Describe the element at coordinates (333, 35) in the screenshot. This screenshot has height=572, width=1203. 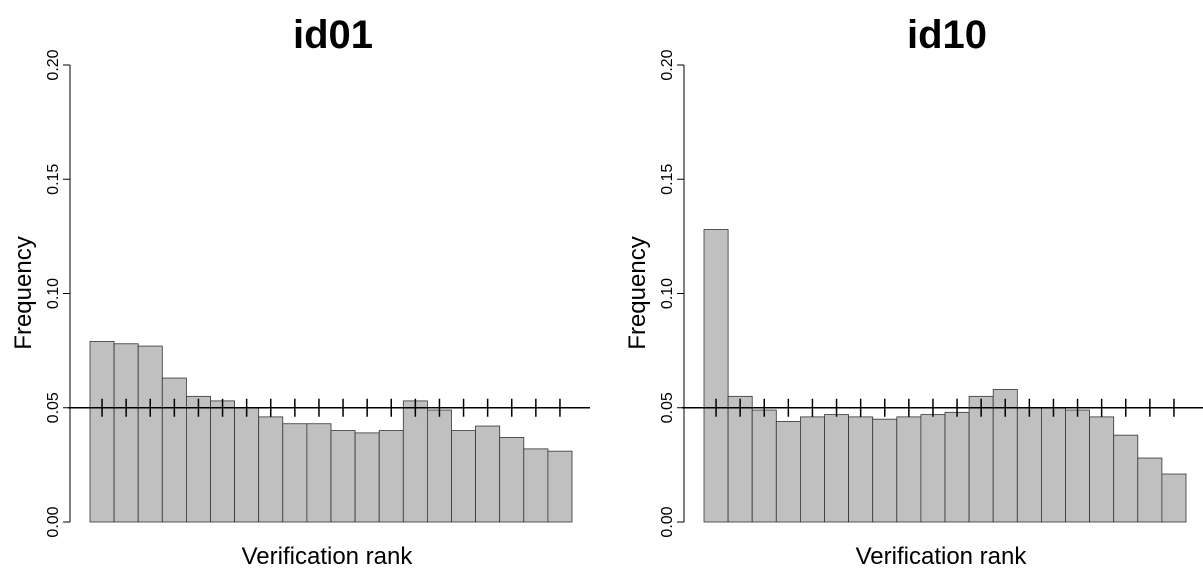
I see `chart-title: id01` at that location.